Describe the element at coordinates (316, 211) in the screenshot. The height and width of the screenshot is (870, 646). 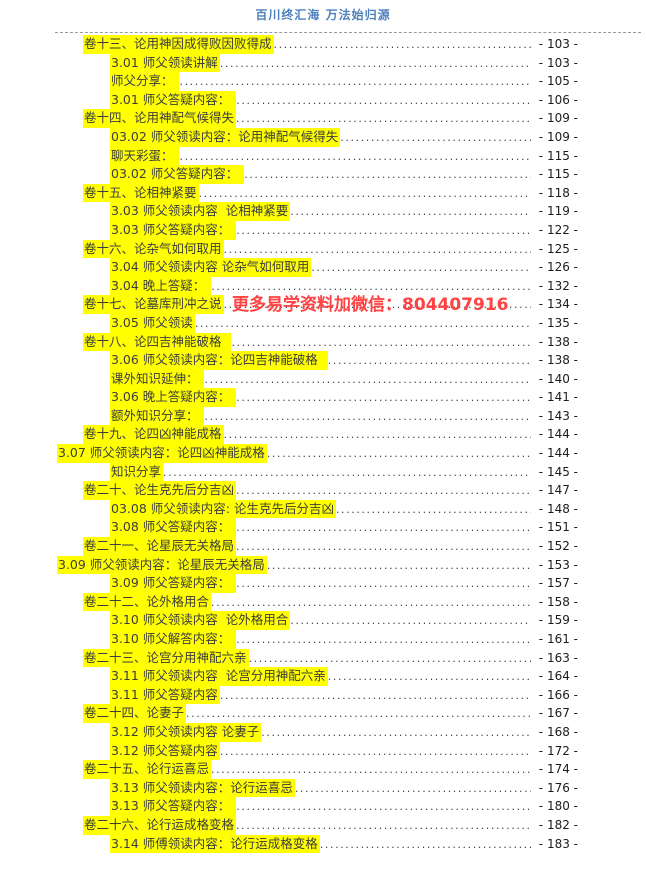
I see `toc-entry: 3.03 师父领读内容 论相神紧要 - 119 -` at that location.